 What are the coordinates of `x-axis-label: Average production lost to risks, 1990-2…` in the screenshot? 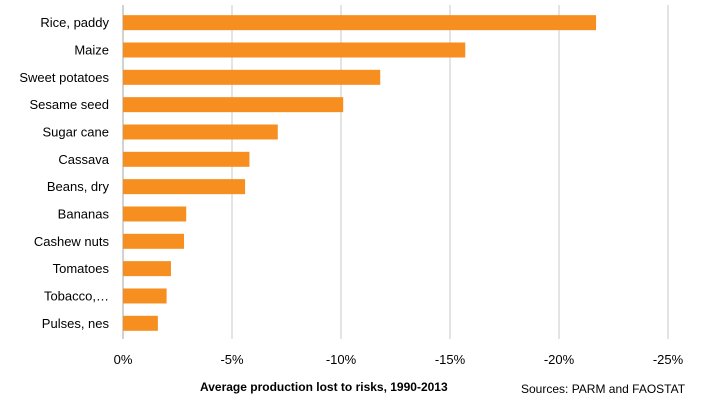 It's located at (324, 387).